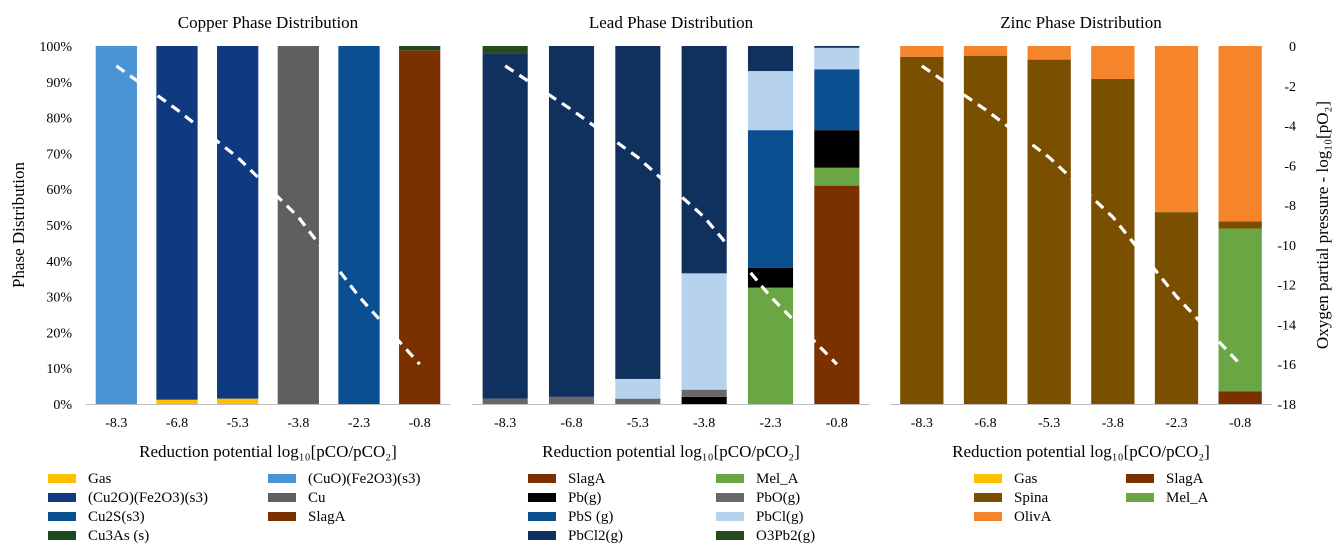  I want to click on right-y-tick-label: -16, so click(1286, 365).